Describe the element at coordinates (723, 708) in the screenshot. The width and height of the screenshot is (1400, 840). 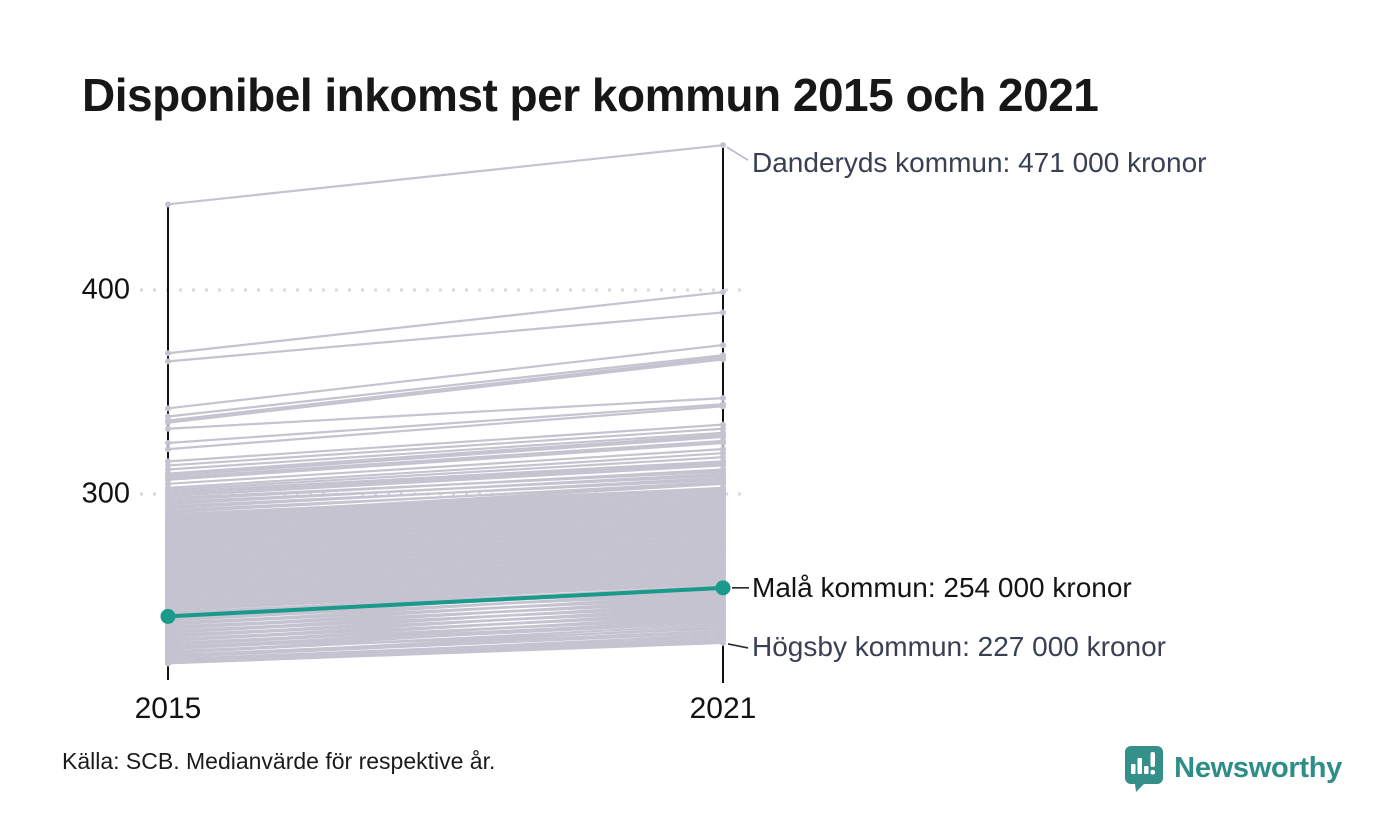
I see `x-axis-label-2021: 2021` at that location.